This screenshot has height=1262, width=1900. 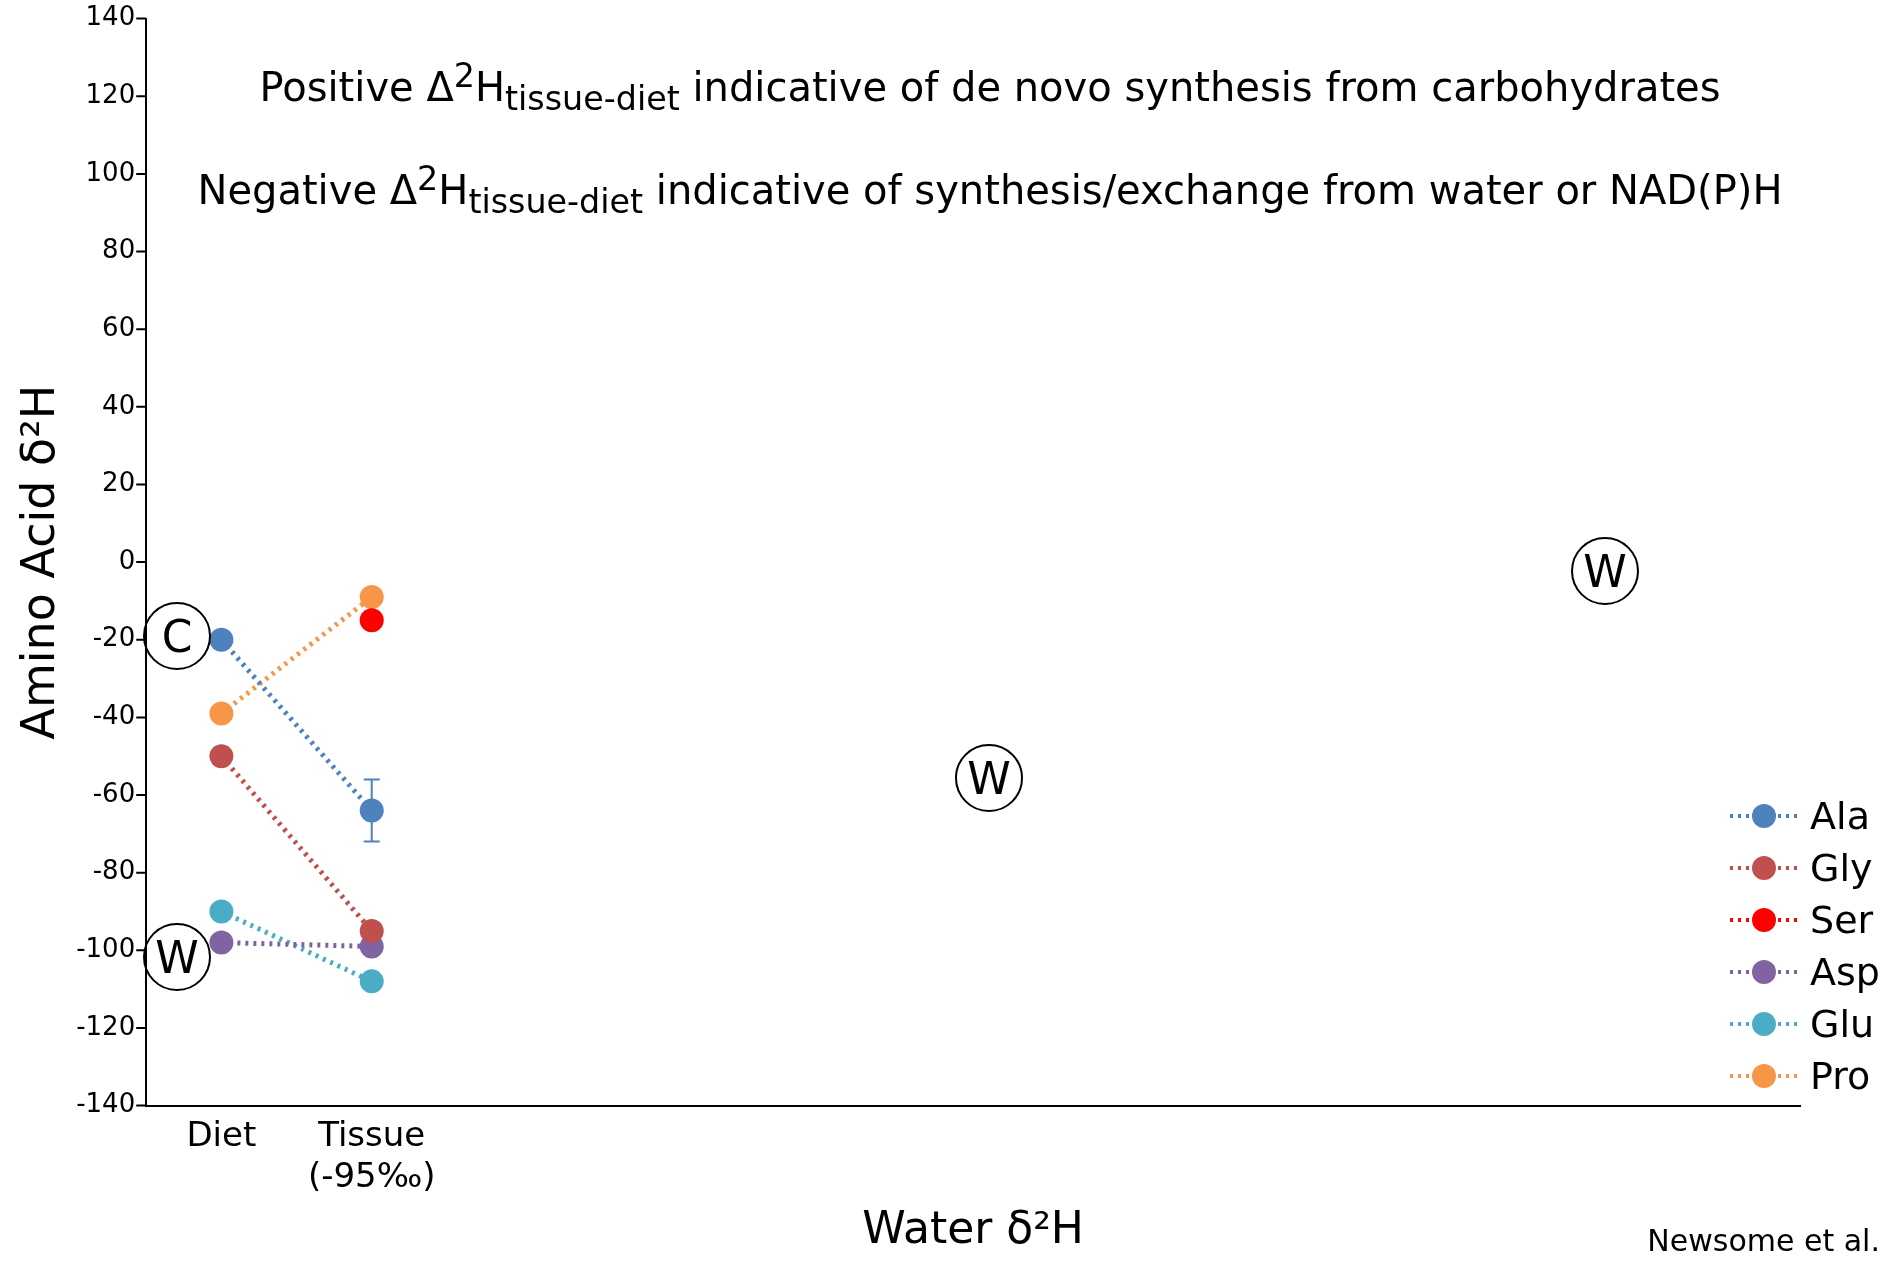 I want to click on legend-label: Ser, so click(x=1842, y=920).